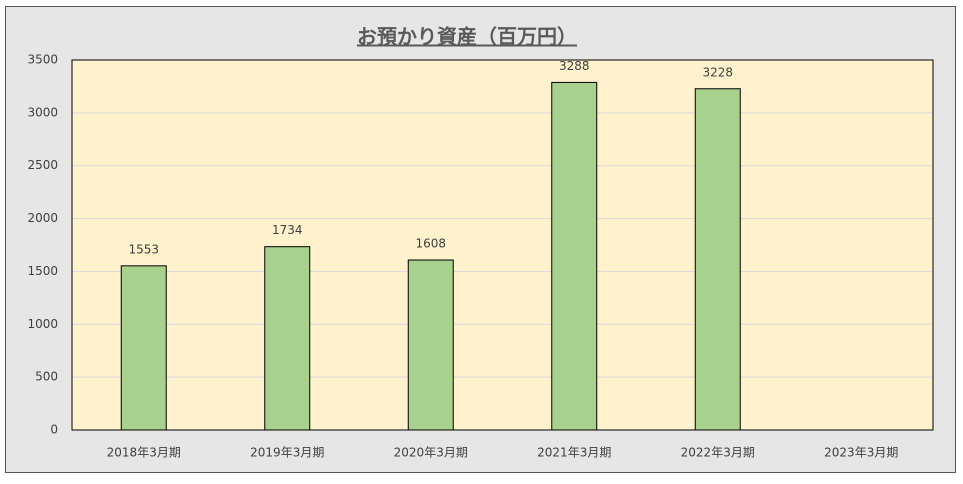 This screenshot has width=963, height=484. I want to click on y-tick-label: 0, so click(54, 430).